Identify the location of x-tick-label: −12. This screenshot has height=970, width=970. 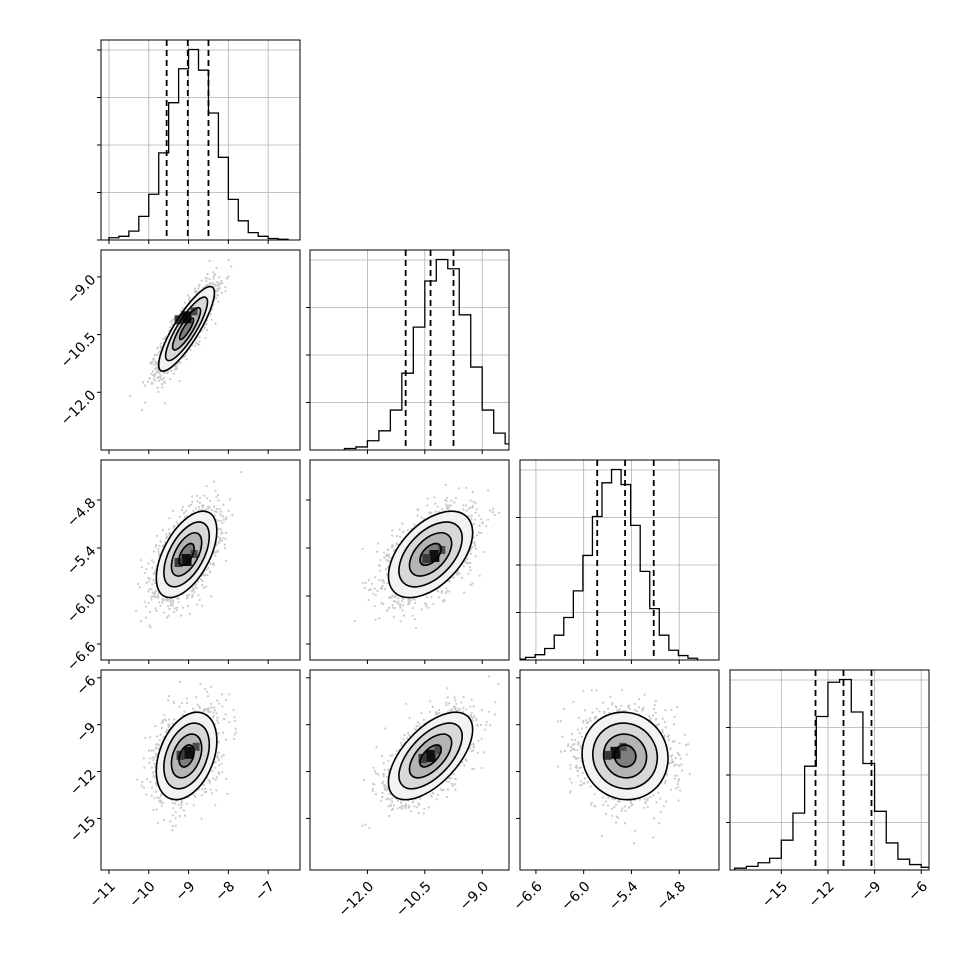
(822, 895).